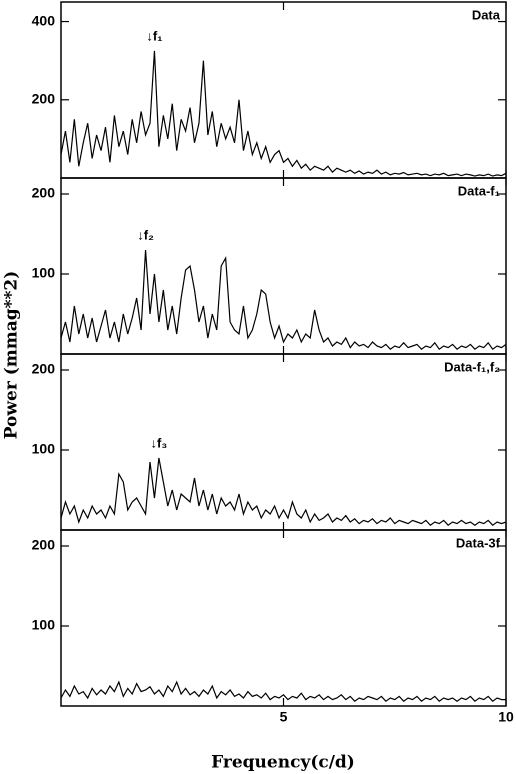  I want to click on y-axis-label: Power (mmag**2), so click(12, 355).